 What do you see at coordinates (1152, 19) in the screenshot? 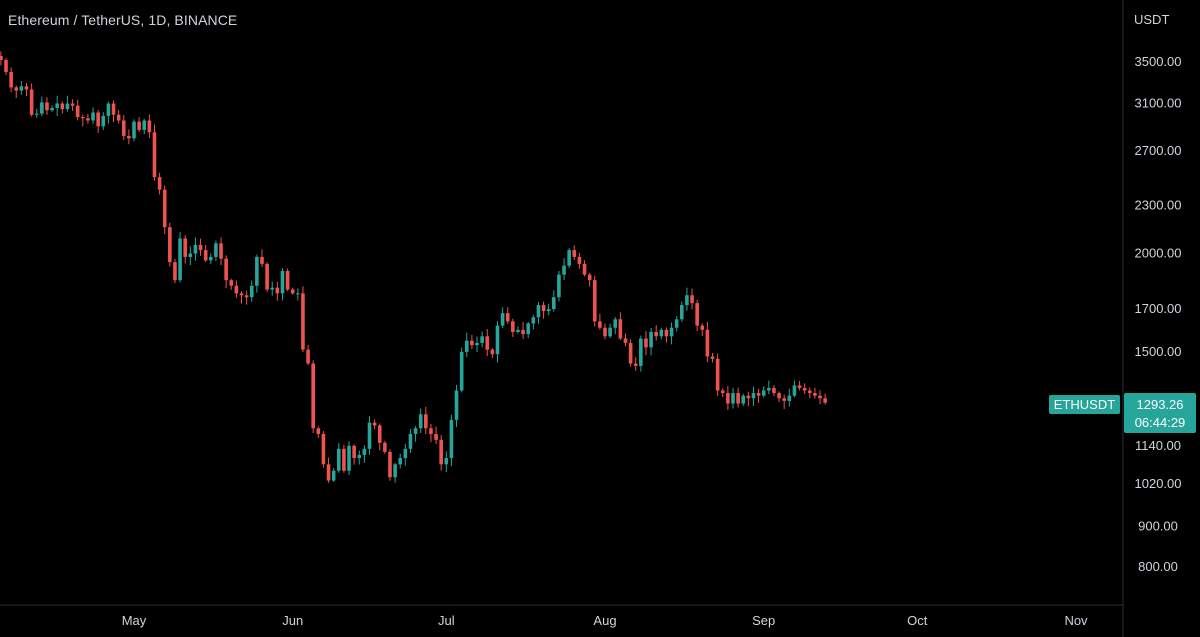
I see `price-unit-label: USDT` at bounding box center [1152, 19].